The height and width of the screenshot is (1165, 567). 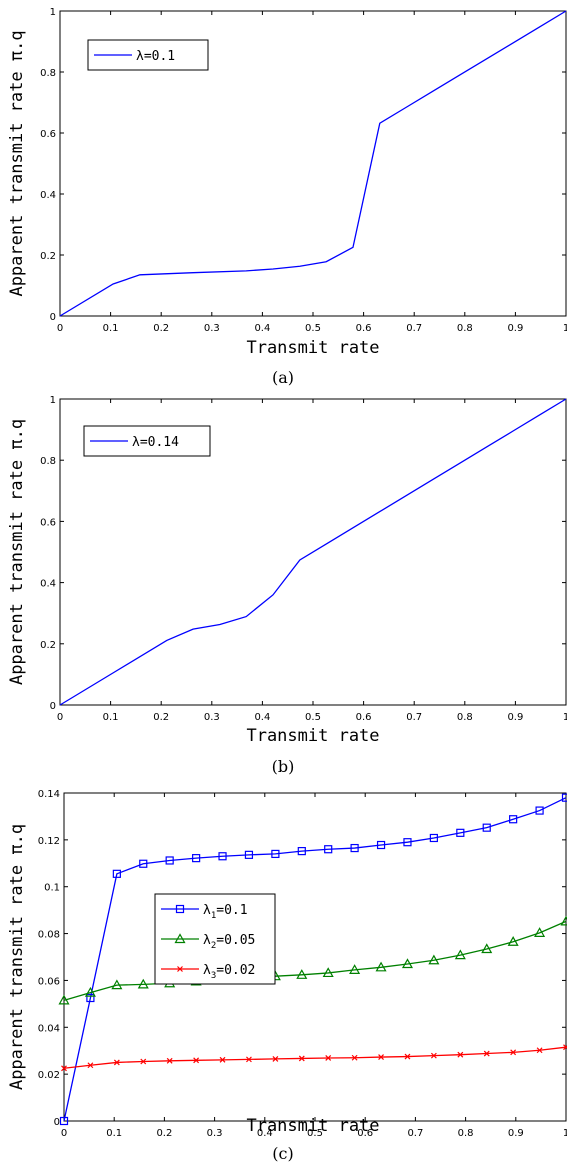 What do you see at coordinates (229, 972) in the screenshot?
I see `legend-label: λ3=0.02` at bounding box center [229, 972].